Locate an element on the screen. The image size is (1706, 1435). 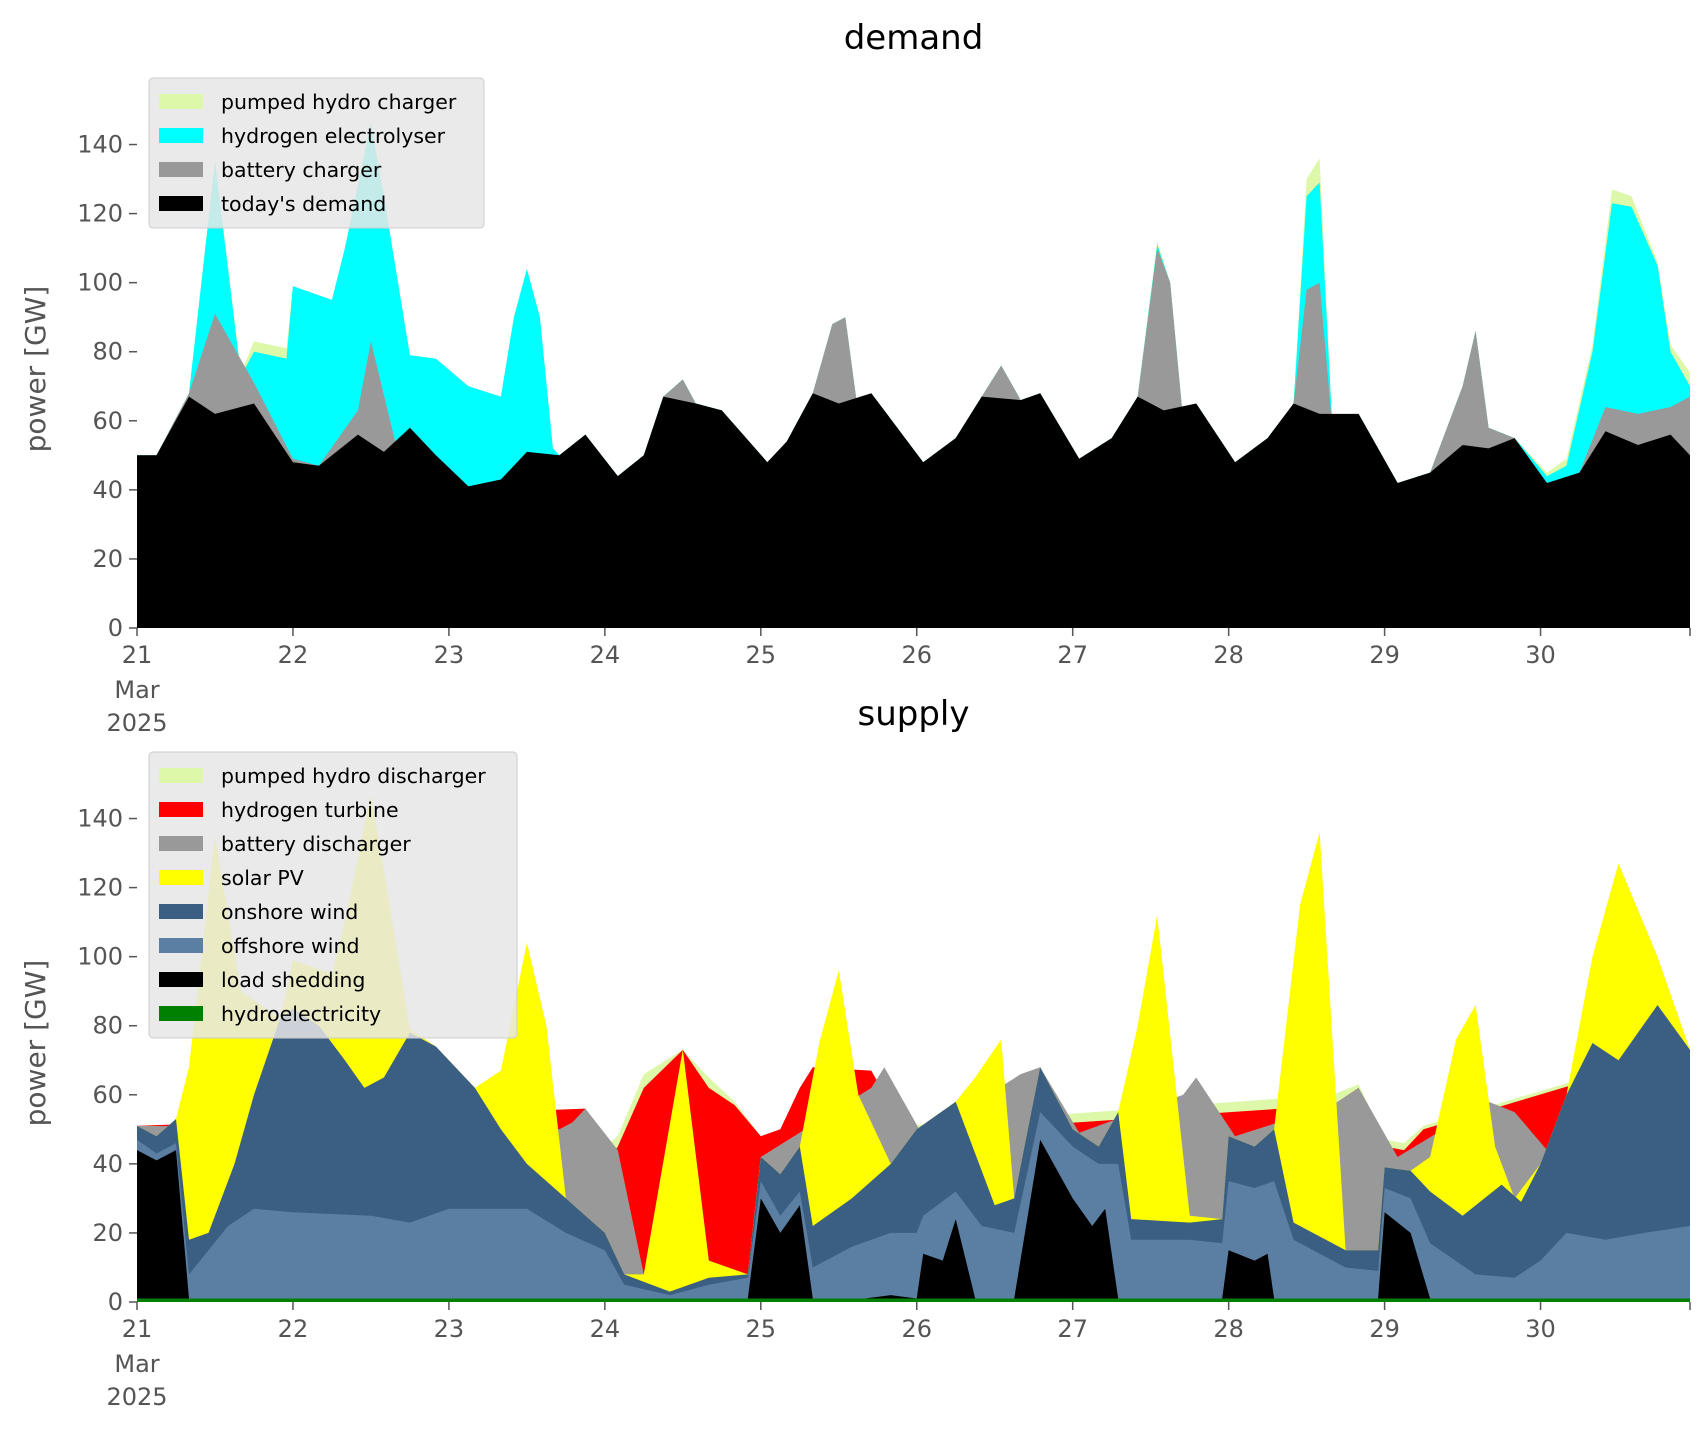
legend-label: solar PV is located at coordinates (262, 878).